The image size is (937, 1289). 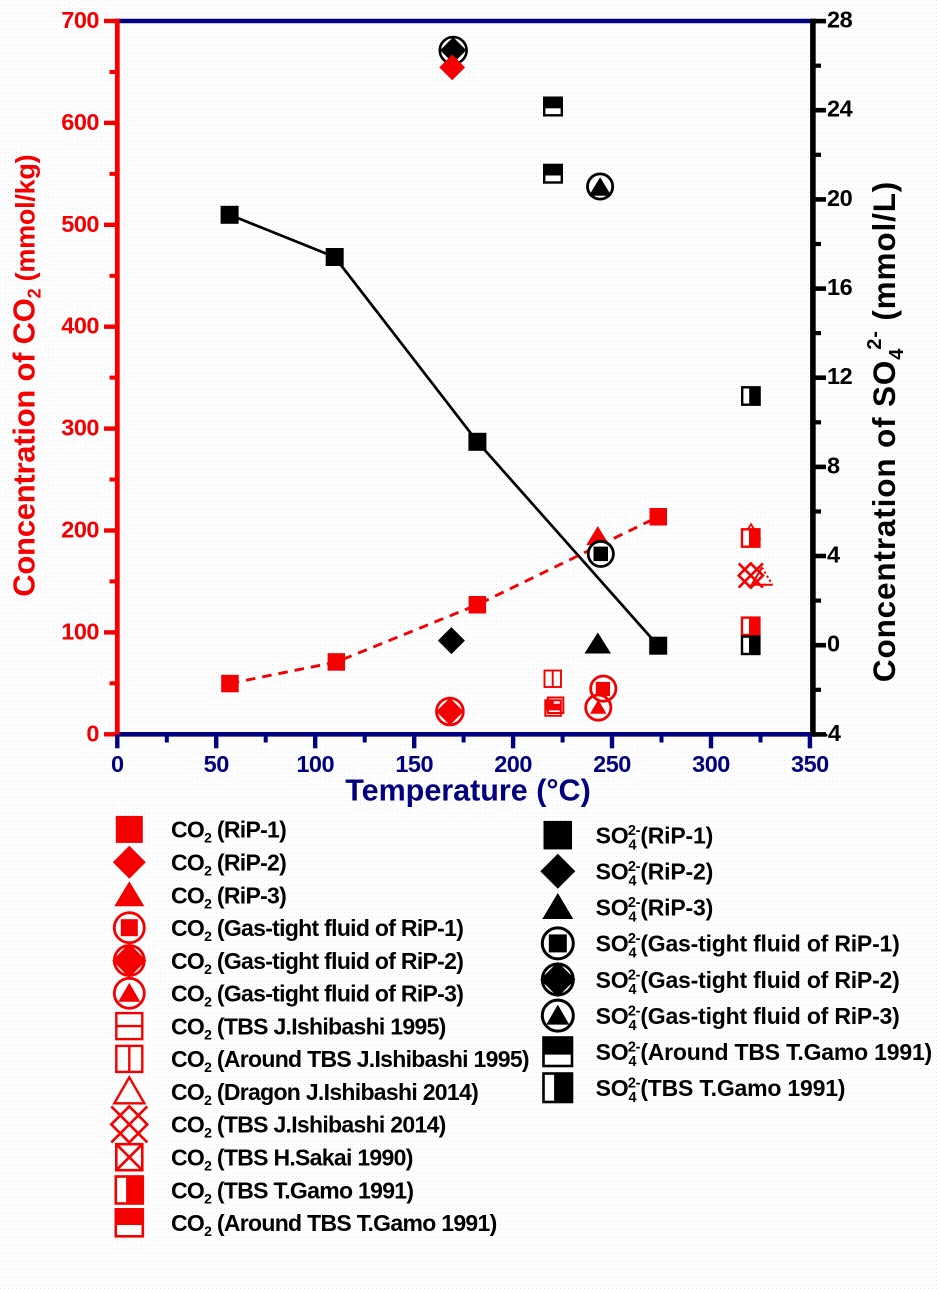 I want to click on svg-text: 50, so click(x=217, y=764).